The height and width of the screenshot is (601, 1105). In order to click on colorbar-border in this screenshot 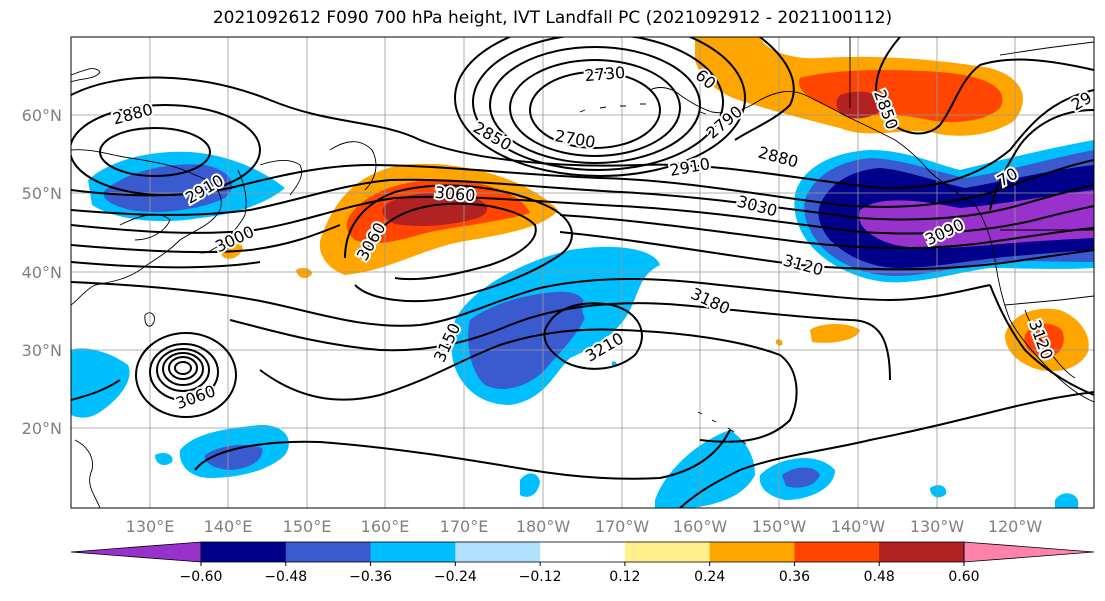, I will do `click(582, 552)`.